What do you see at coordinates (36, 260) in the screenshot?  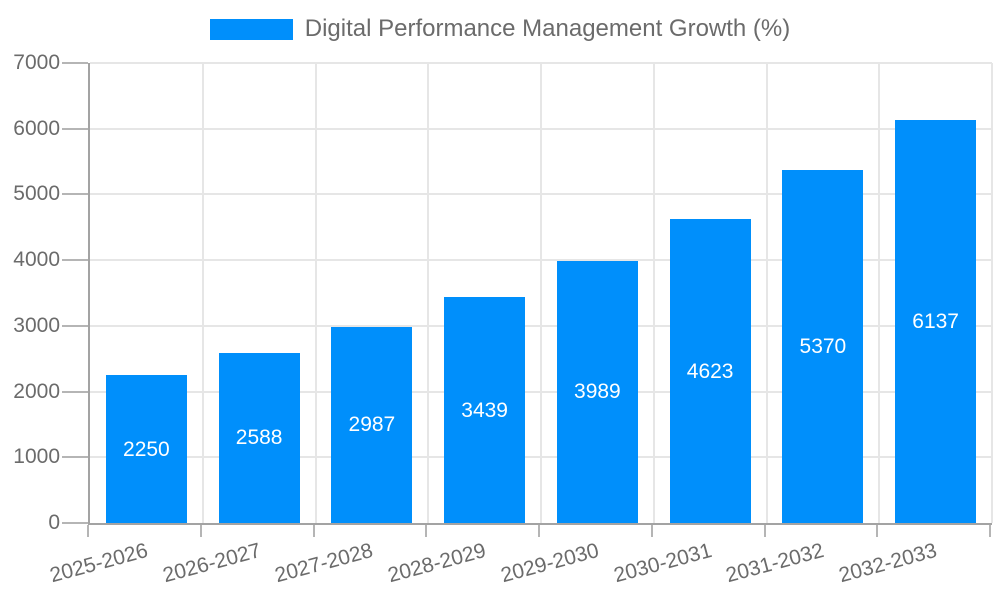 I see `y-axis-tick-label: 4000` at bounding box center [36, 260].